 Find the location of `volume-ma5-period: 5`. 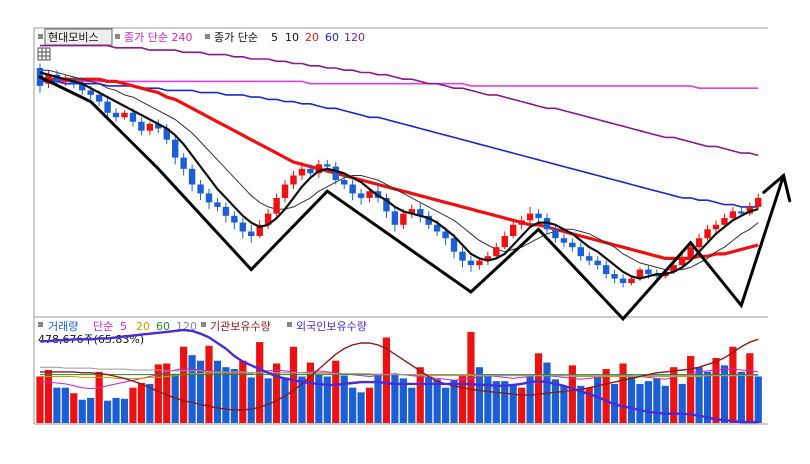

volume-ma5-period: 5 is located at coordinates (123, 326).